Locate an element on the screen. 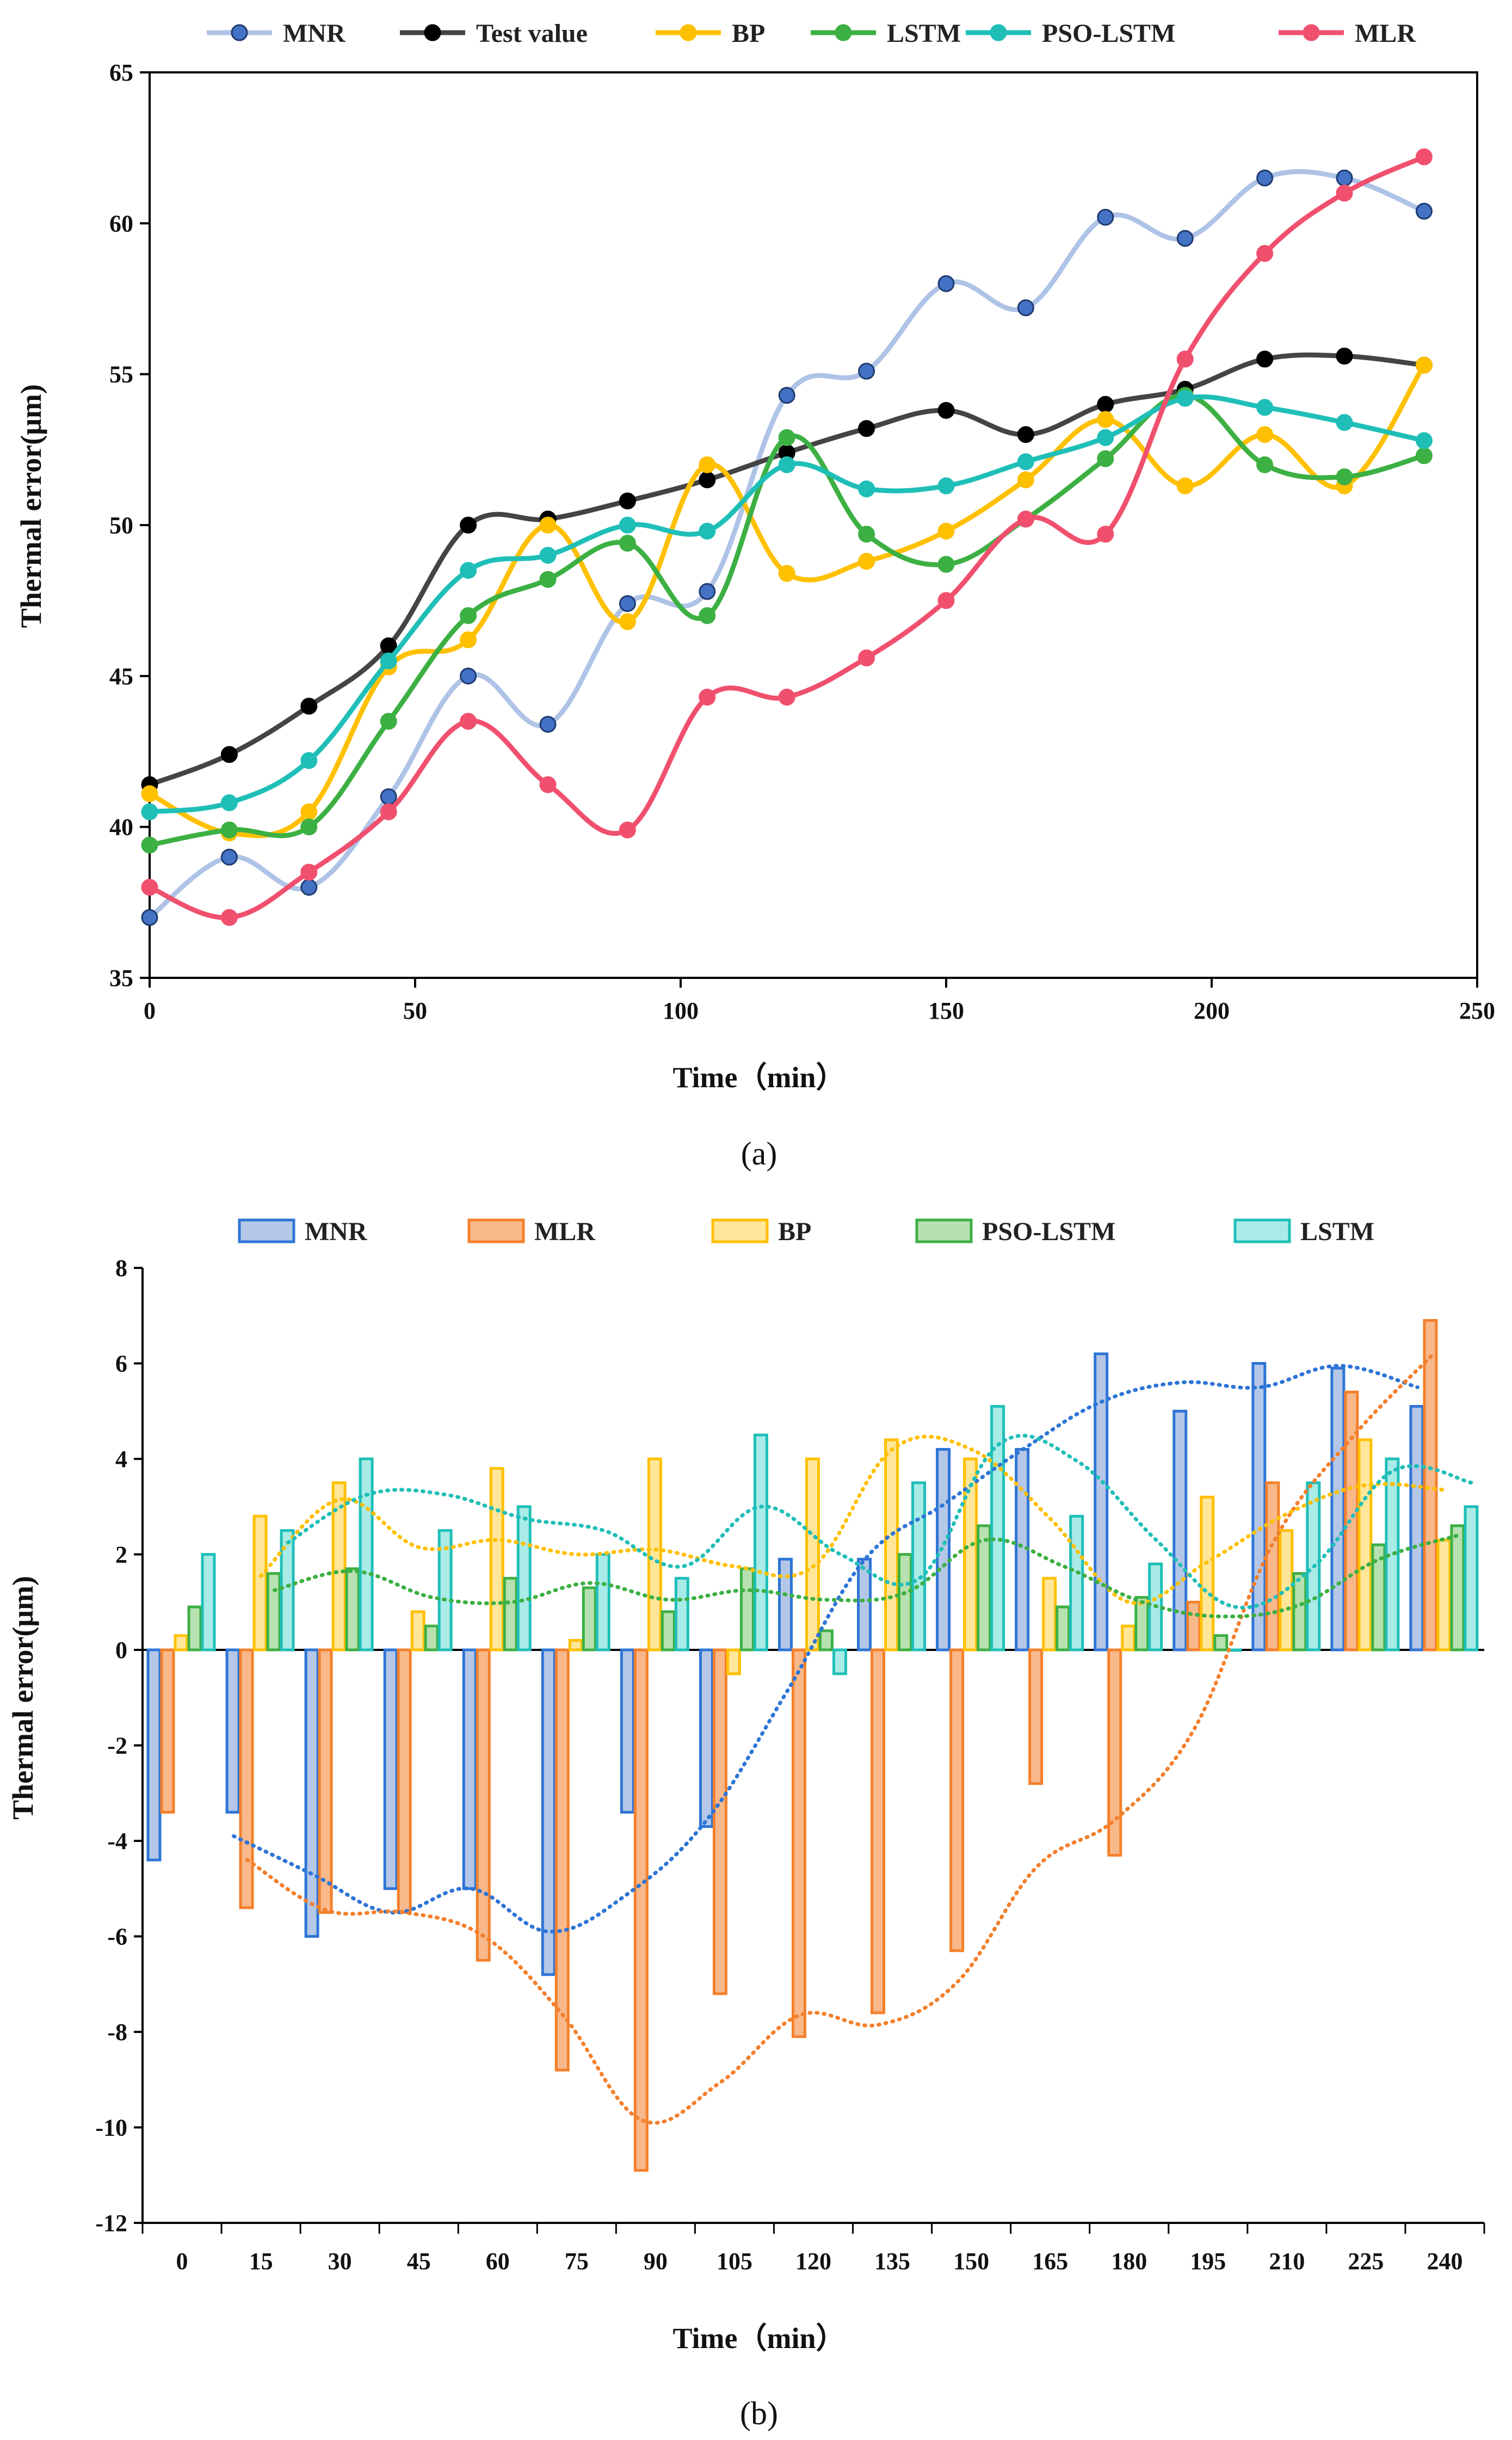 This screenshot has height=2440, width=1512. trendline-bp is located at coordinates (853, 1519).